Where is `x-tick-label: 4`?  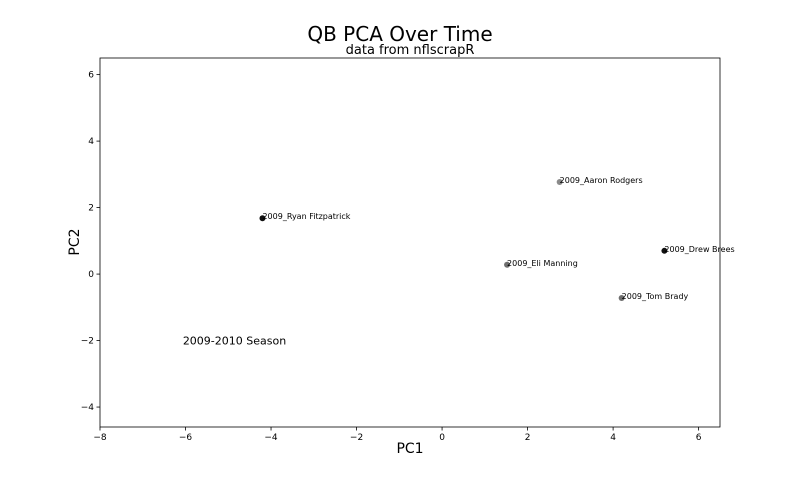
x-tick-label: 4 is located at coordinates (613, 438).